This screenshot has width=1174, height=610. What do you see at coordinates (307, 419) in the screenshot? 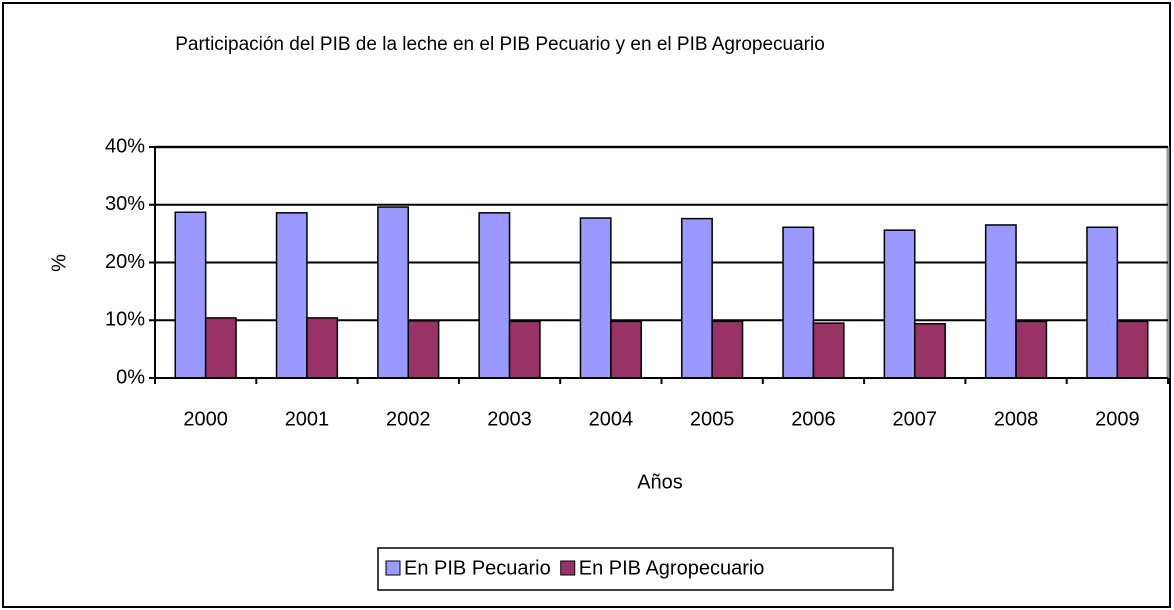
I see `x-tick-label: 2001` at bounding box center [307, 419].